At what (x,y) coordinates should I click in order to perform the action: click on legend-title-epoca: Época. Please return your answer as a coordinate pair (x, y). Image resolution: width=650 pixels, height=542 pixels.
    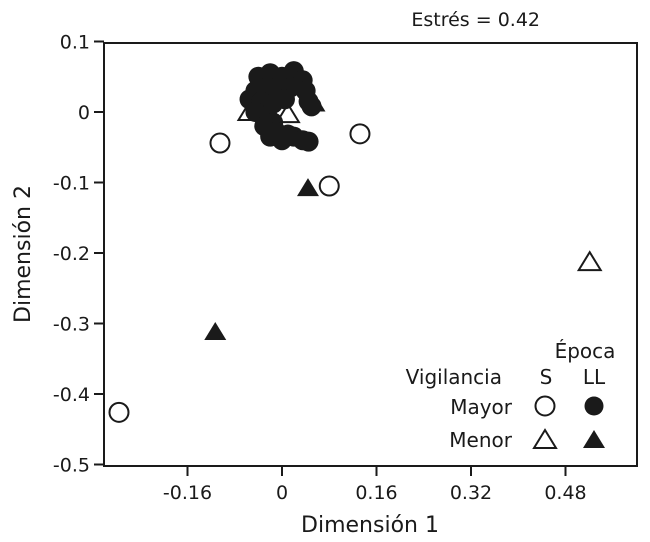
    Looking at the image, I should click on (585, 351).